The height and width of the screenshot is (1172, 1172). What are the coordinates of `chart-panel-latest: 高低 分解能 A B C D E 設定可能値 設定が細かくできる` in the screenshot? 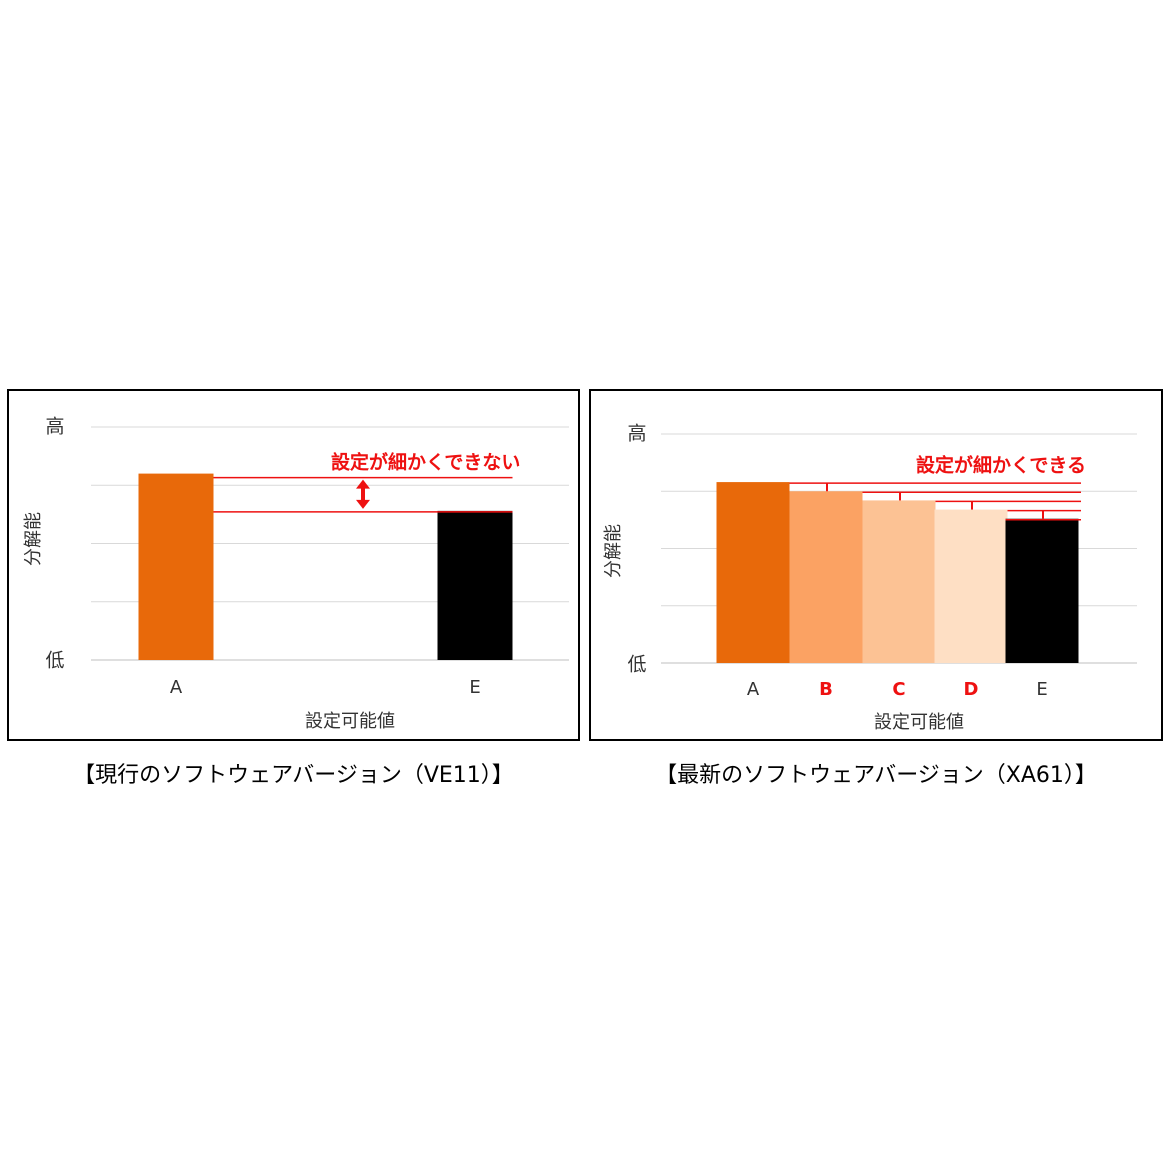 It's located at (876, 565).